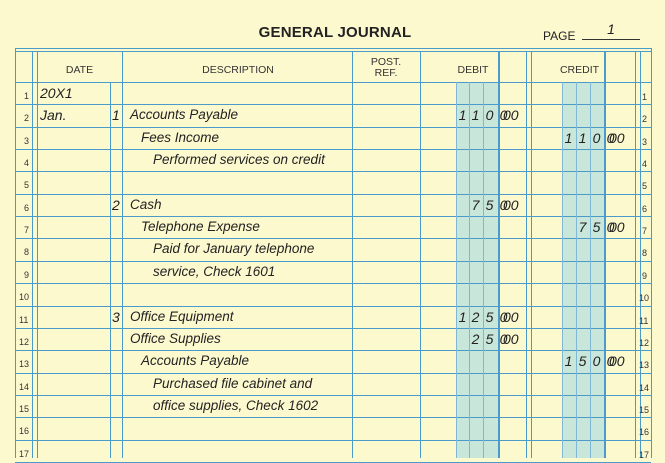 The image size is (665, 463). What do you see at coordinates (24, 319) in the screenshot?
I see `line-number-left: 11` at bounding box center [24, 319].